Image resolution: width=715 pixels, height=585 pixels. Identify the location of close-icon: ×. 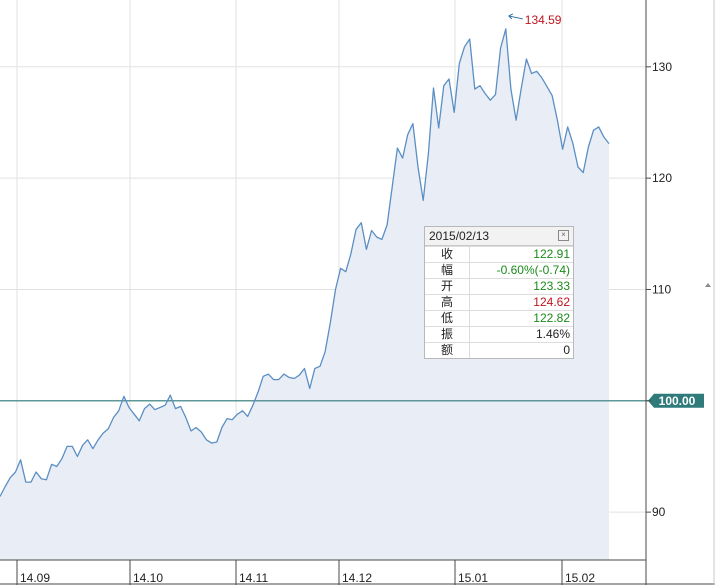
(563, 235).